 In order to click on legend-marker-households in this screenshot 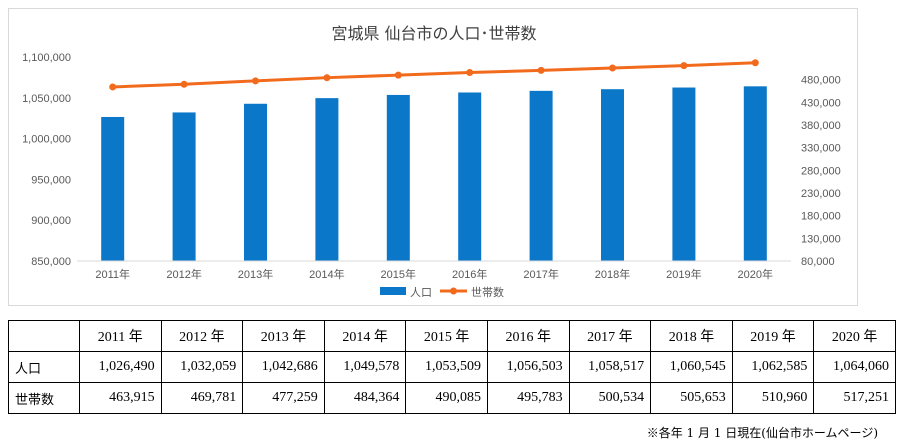, I will do `click(453, 291)`.